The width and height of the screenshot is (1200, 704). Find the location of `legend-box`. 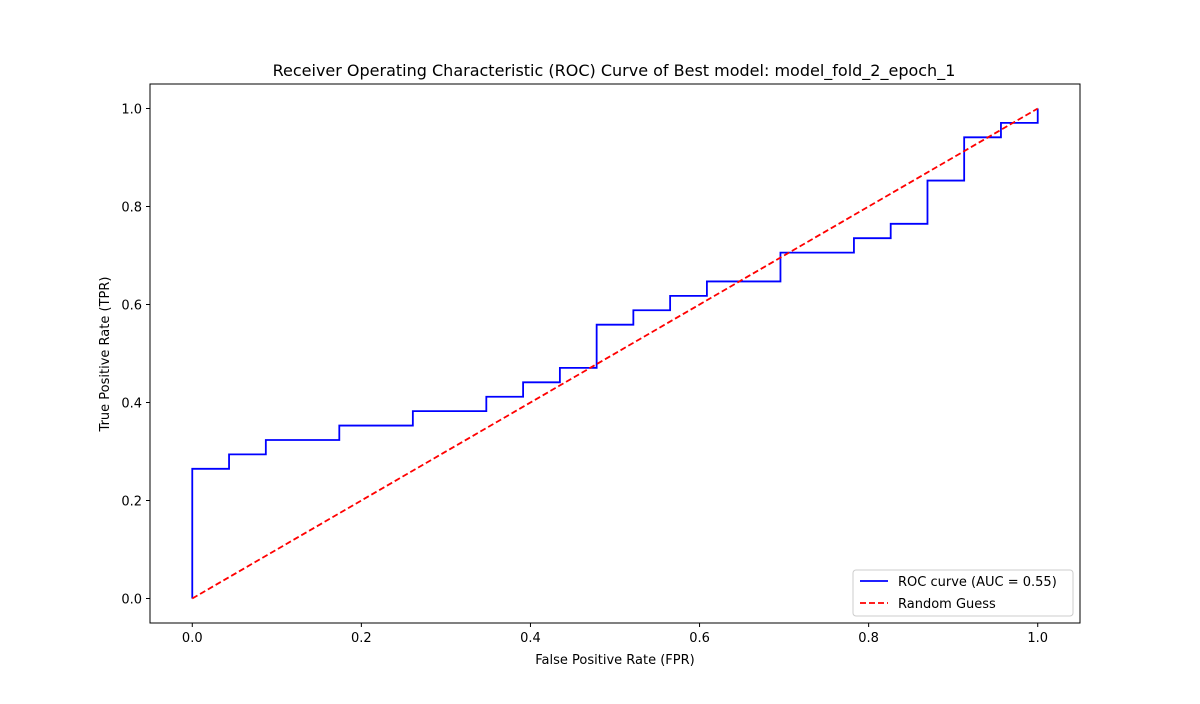

legend-box is located at coordinates (963, 593).